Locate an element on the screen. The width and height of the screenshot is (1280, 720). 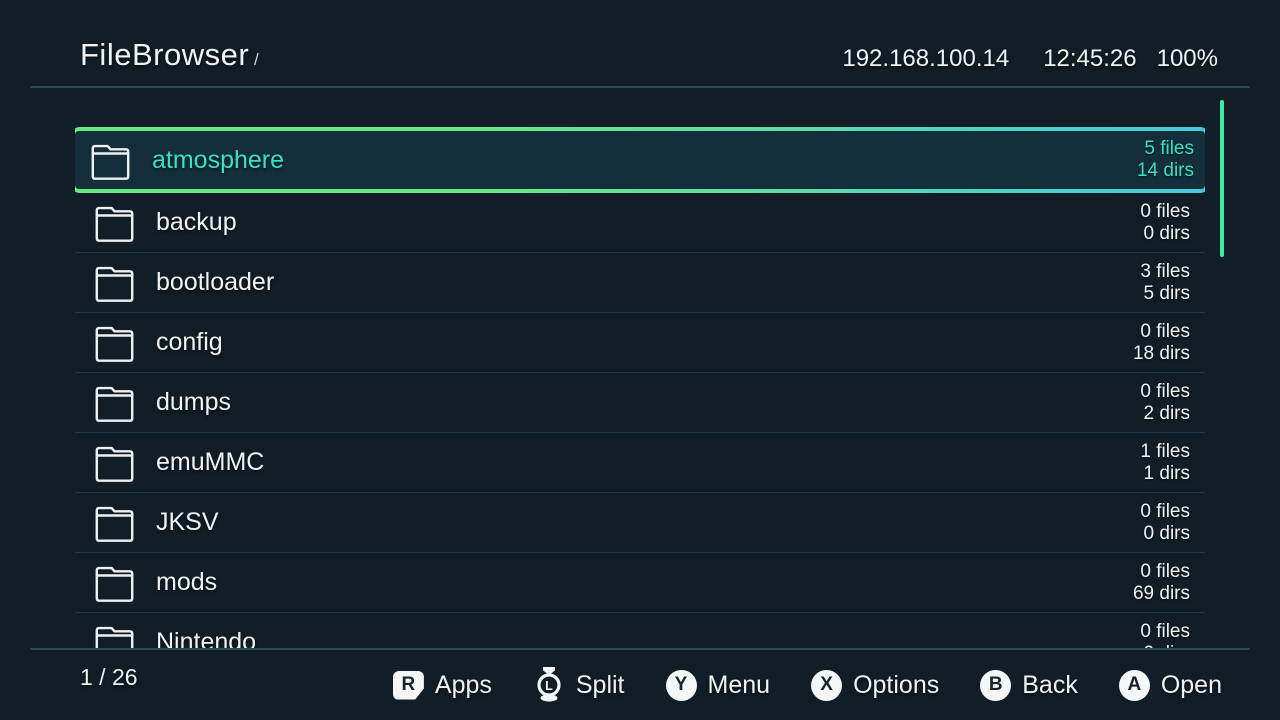
folder-counts: 0 files 2 dirs is located at coordinates (1172, 403).